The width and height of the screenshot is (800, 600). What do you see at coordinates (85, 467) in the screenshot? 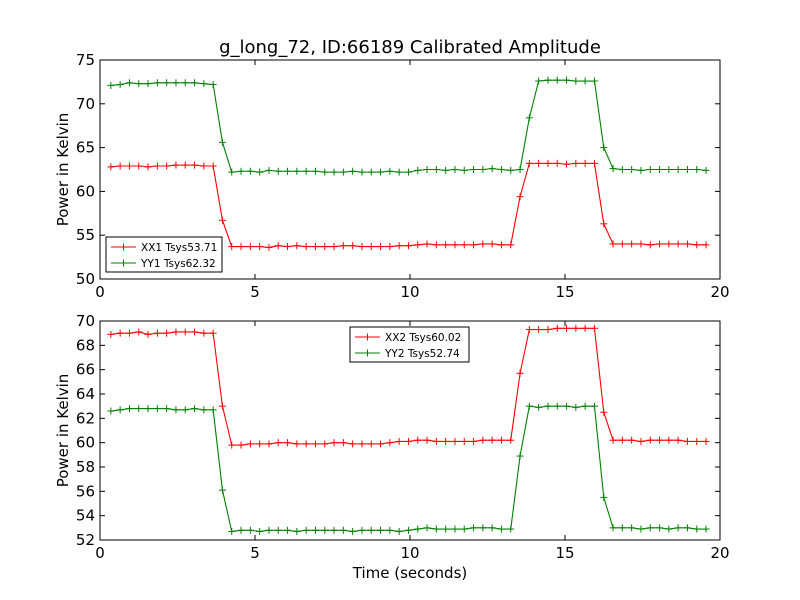
I see `y-tick-label: 58` at bounding box center [85, 467].